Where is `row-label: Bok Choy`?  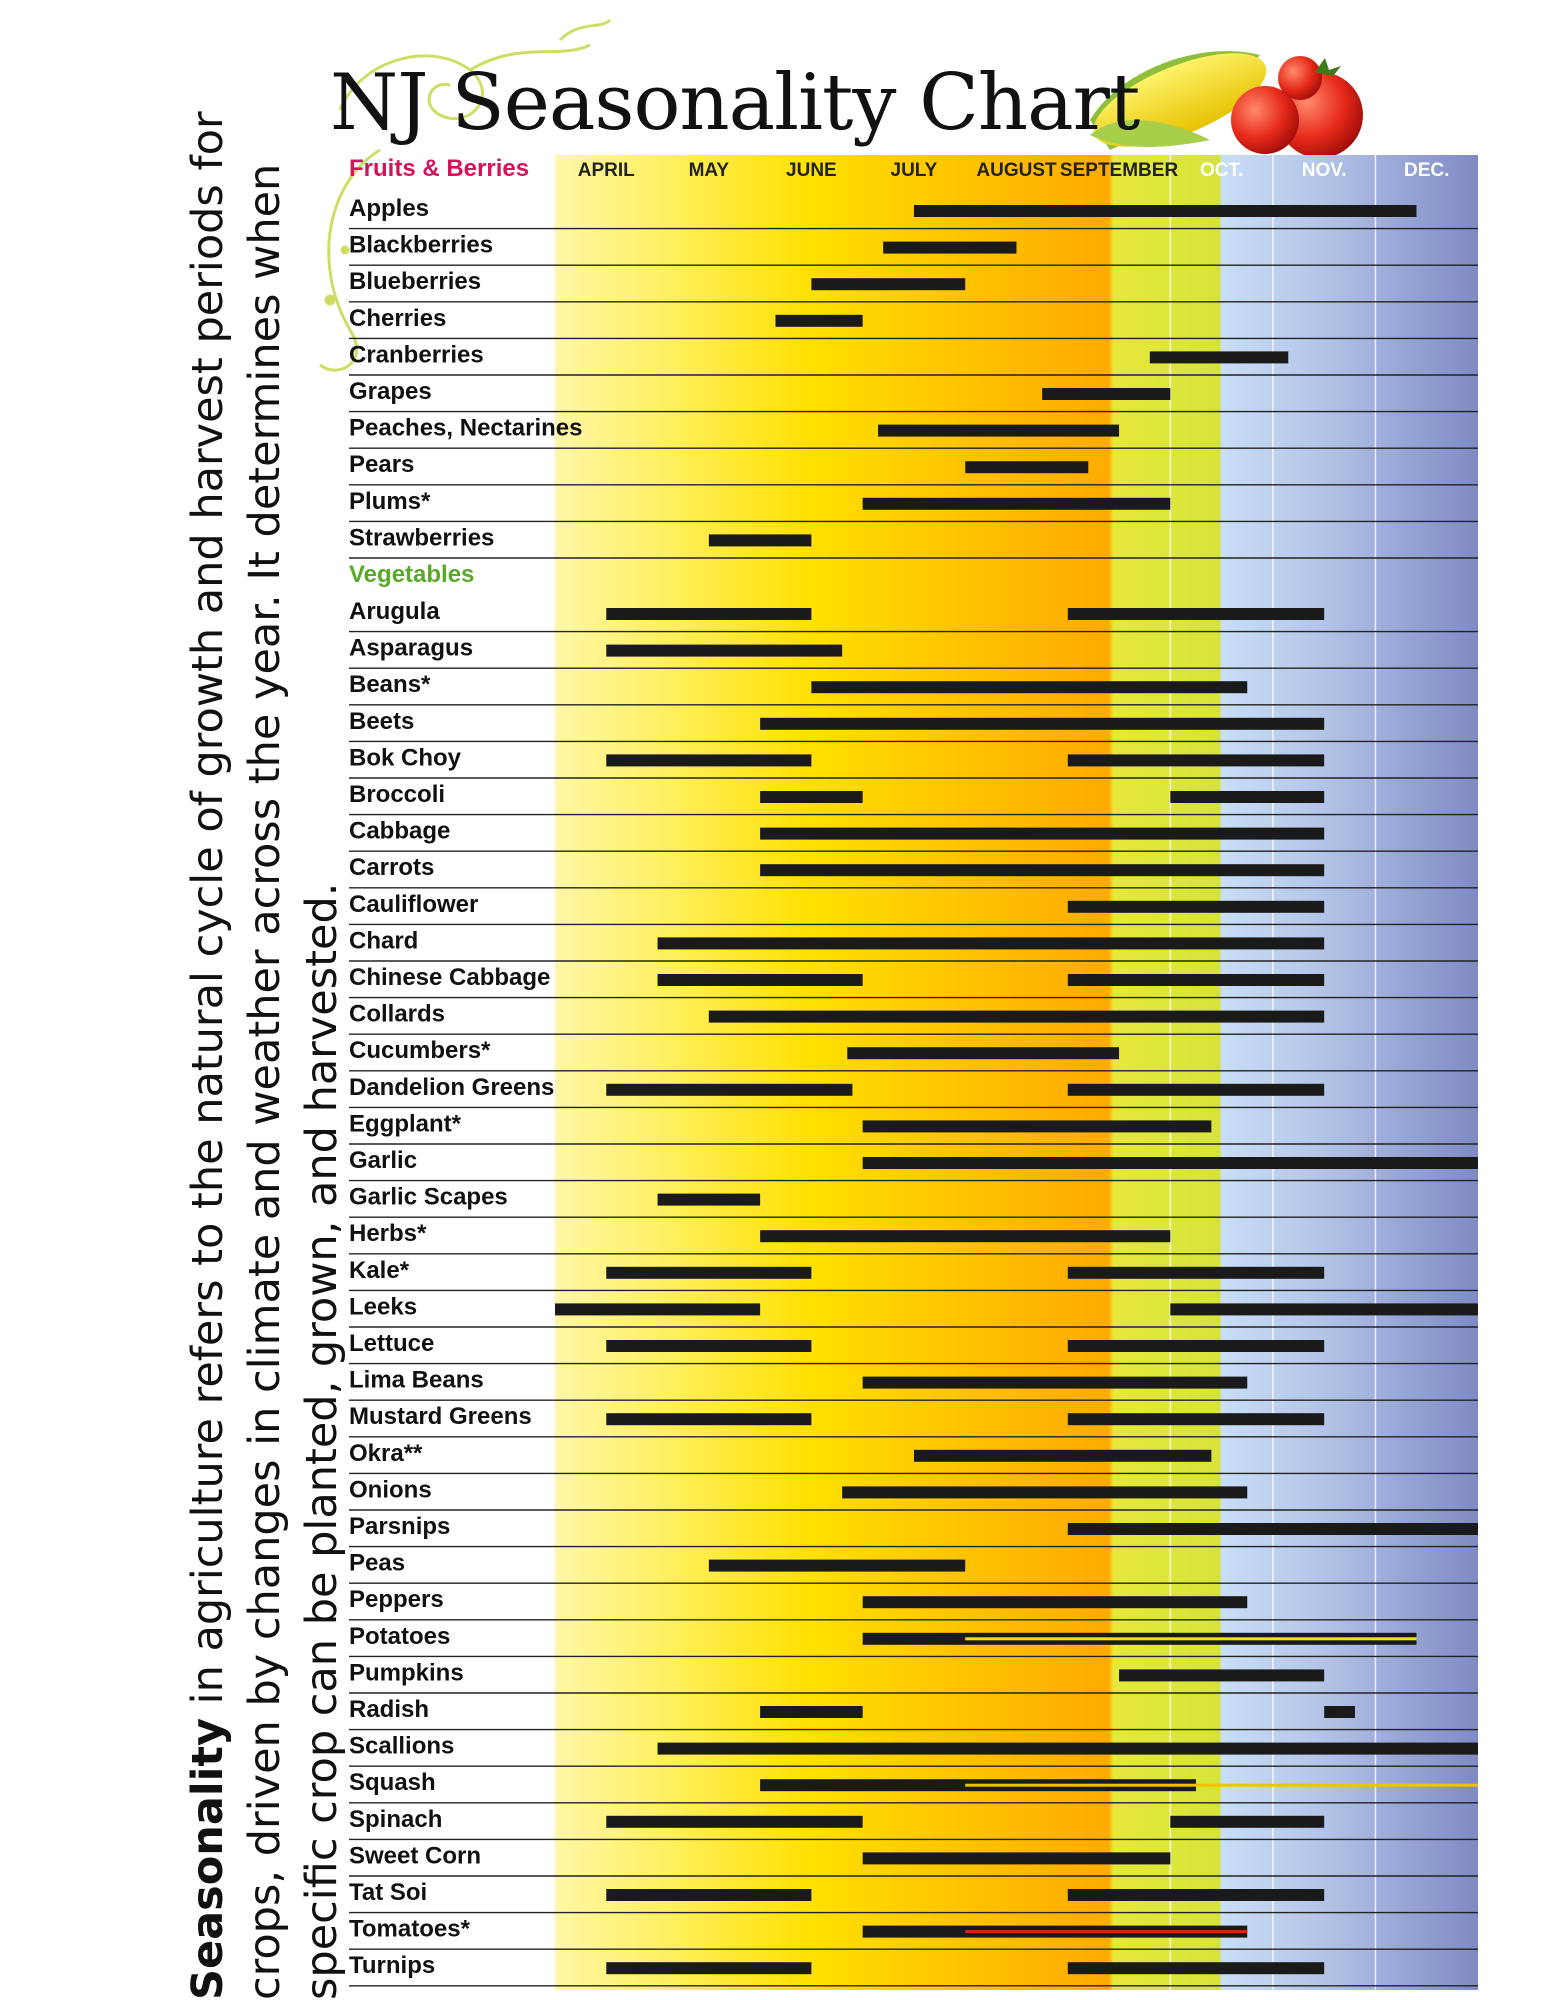 row-label: Bok Choy is located at coordinates (405, 757).